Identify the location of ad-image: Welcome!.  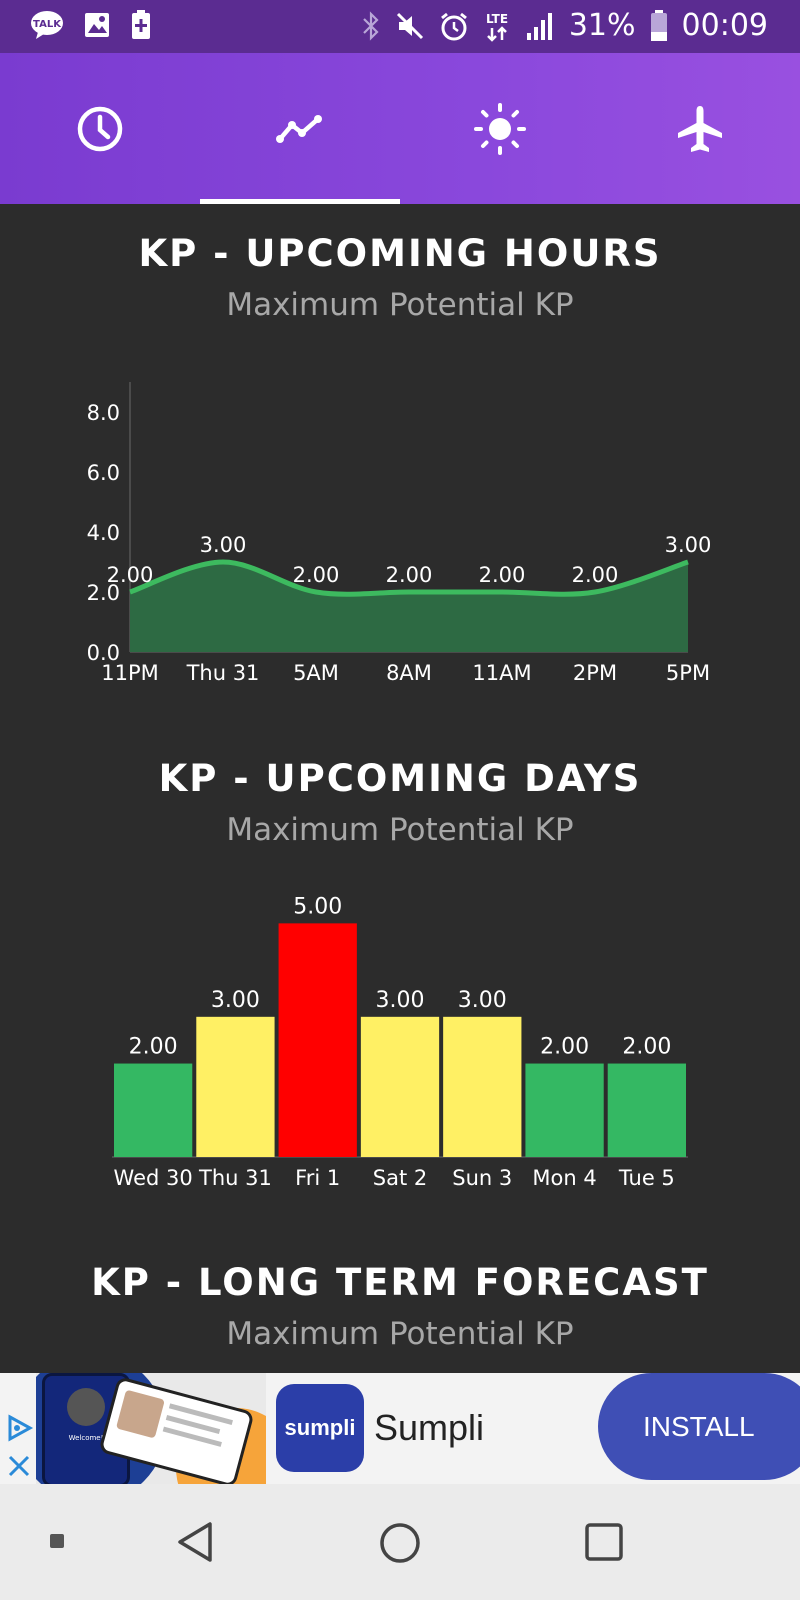
(151, 1428).